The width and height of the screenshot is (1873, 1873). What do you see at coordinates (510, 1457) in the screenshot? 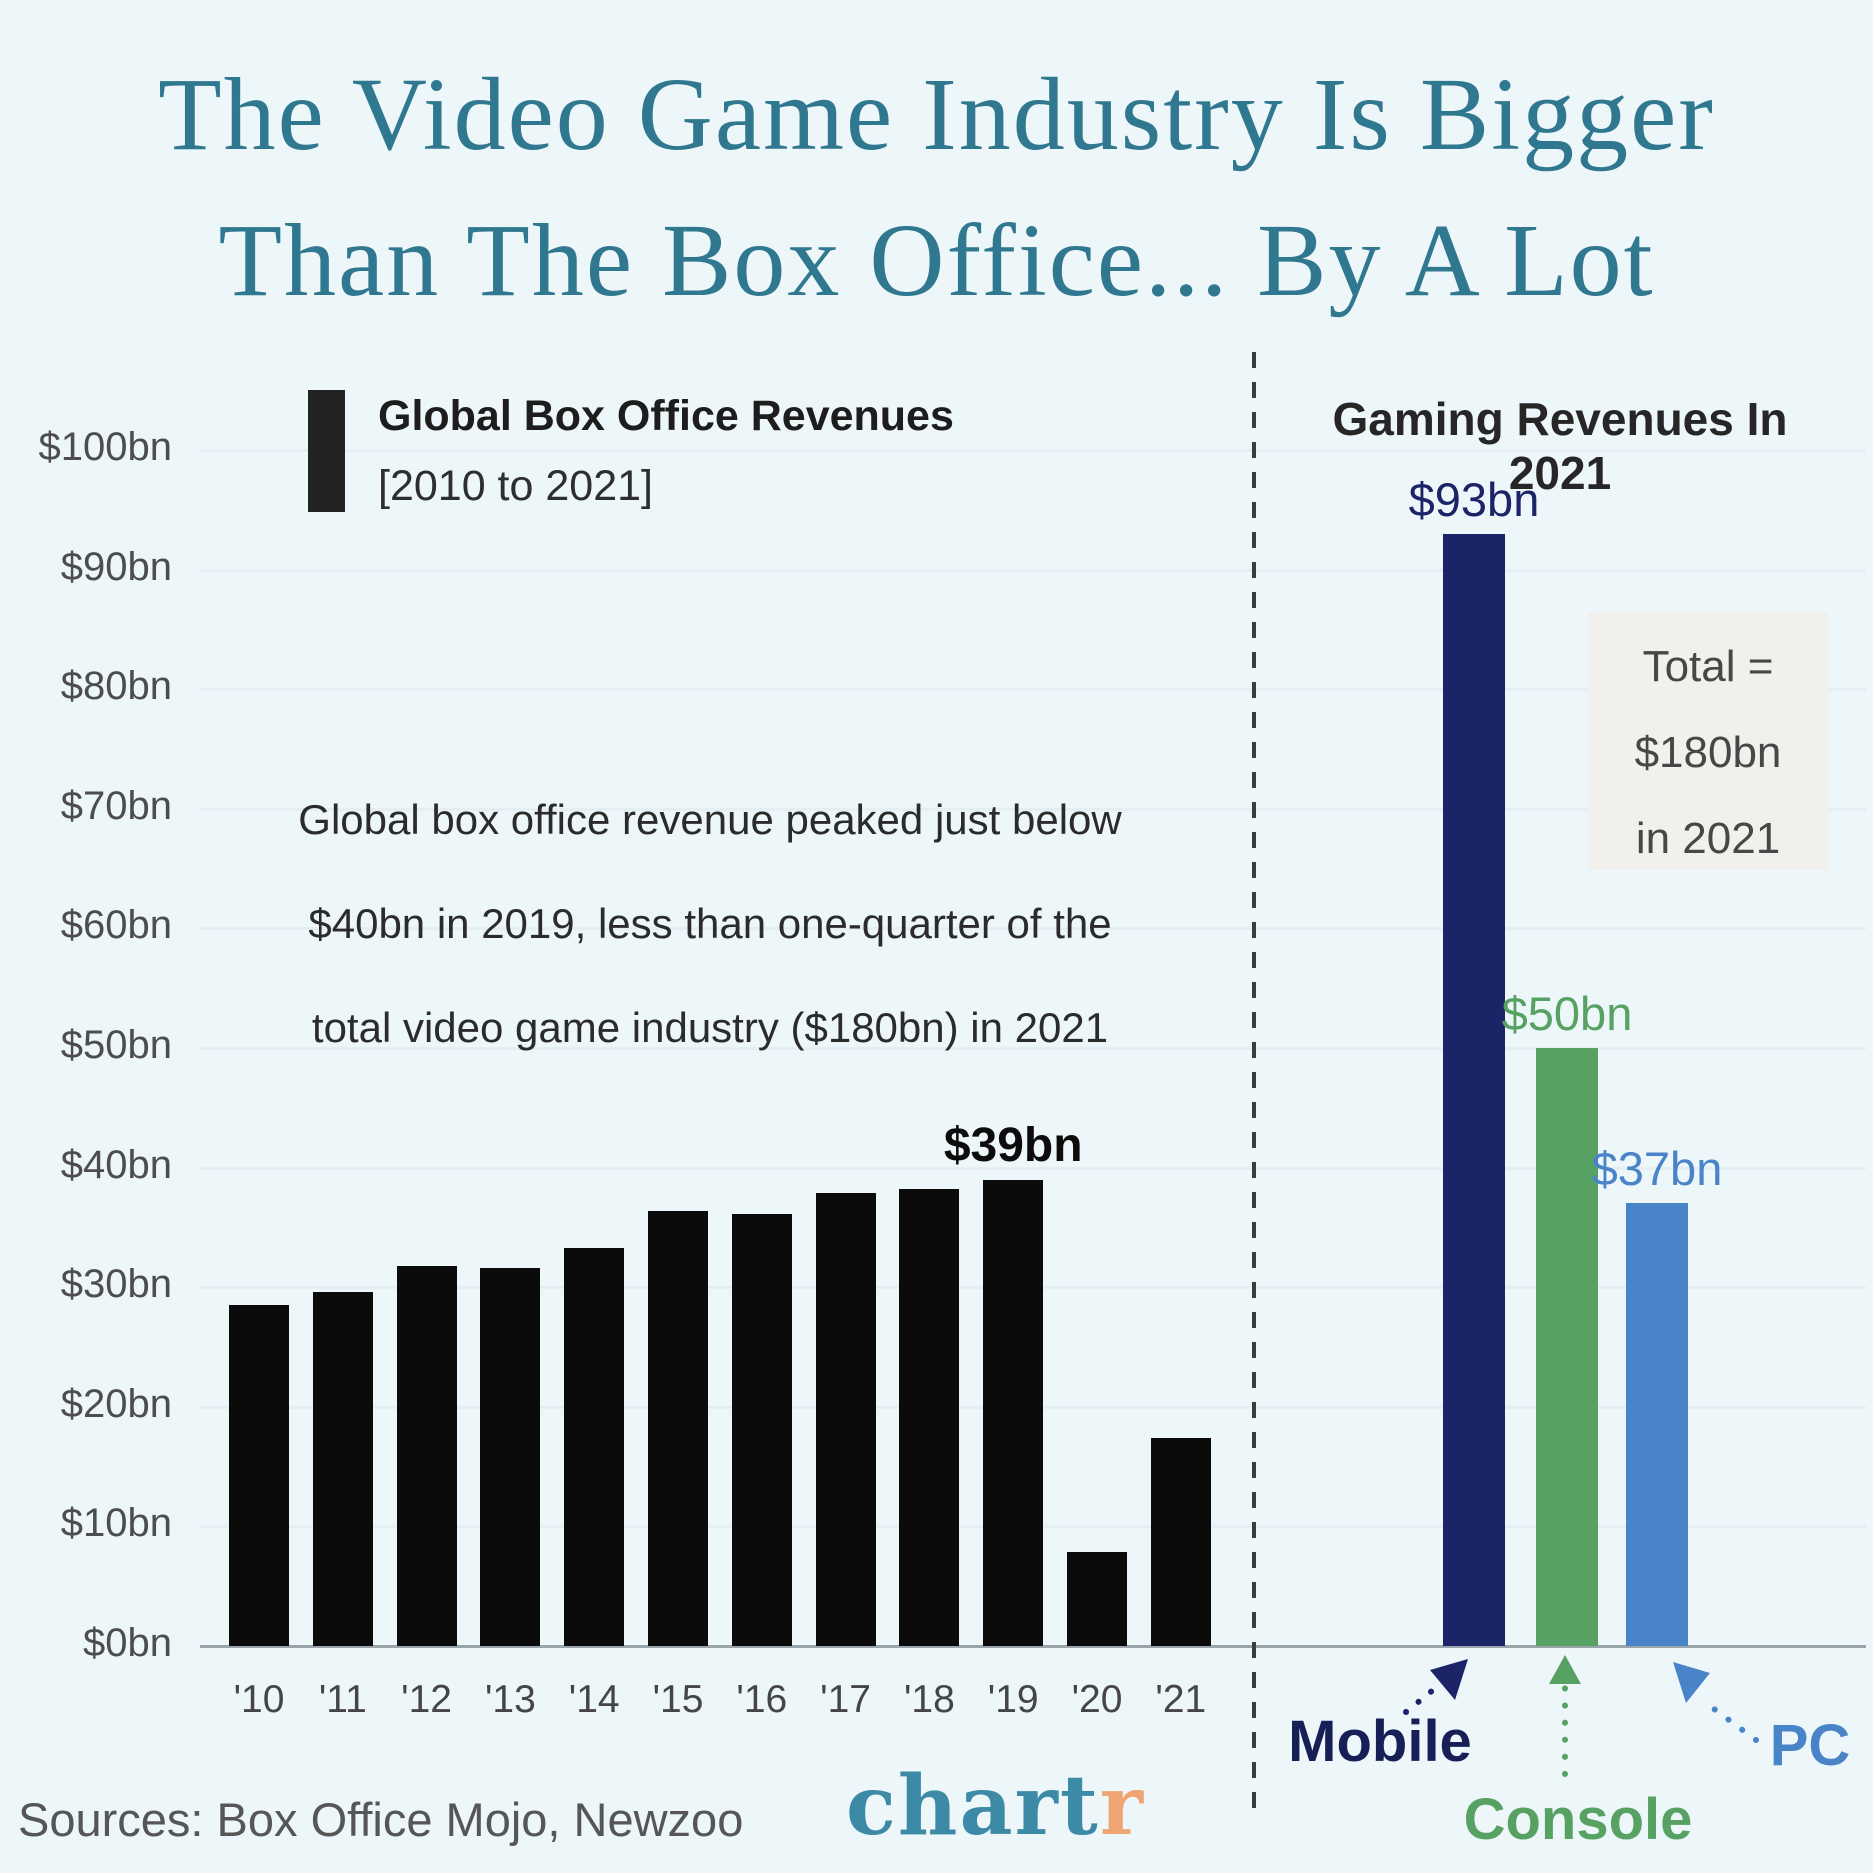
I see `box-office-bar-'13` at bounding box center [510, 1457].